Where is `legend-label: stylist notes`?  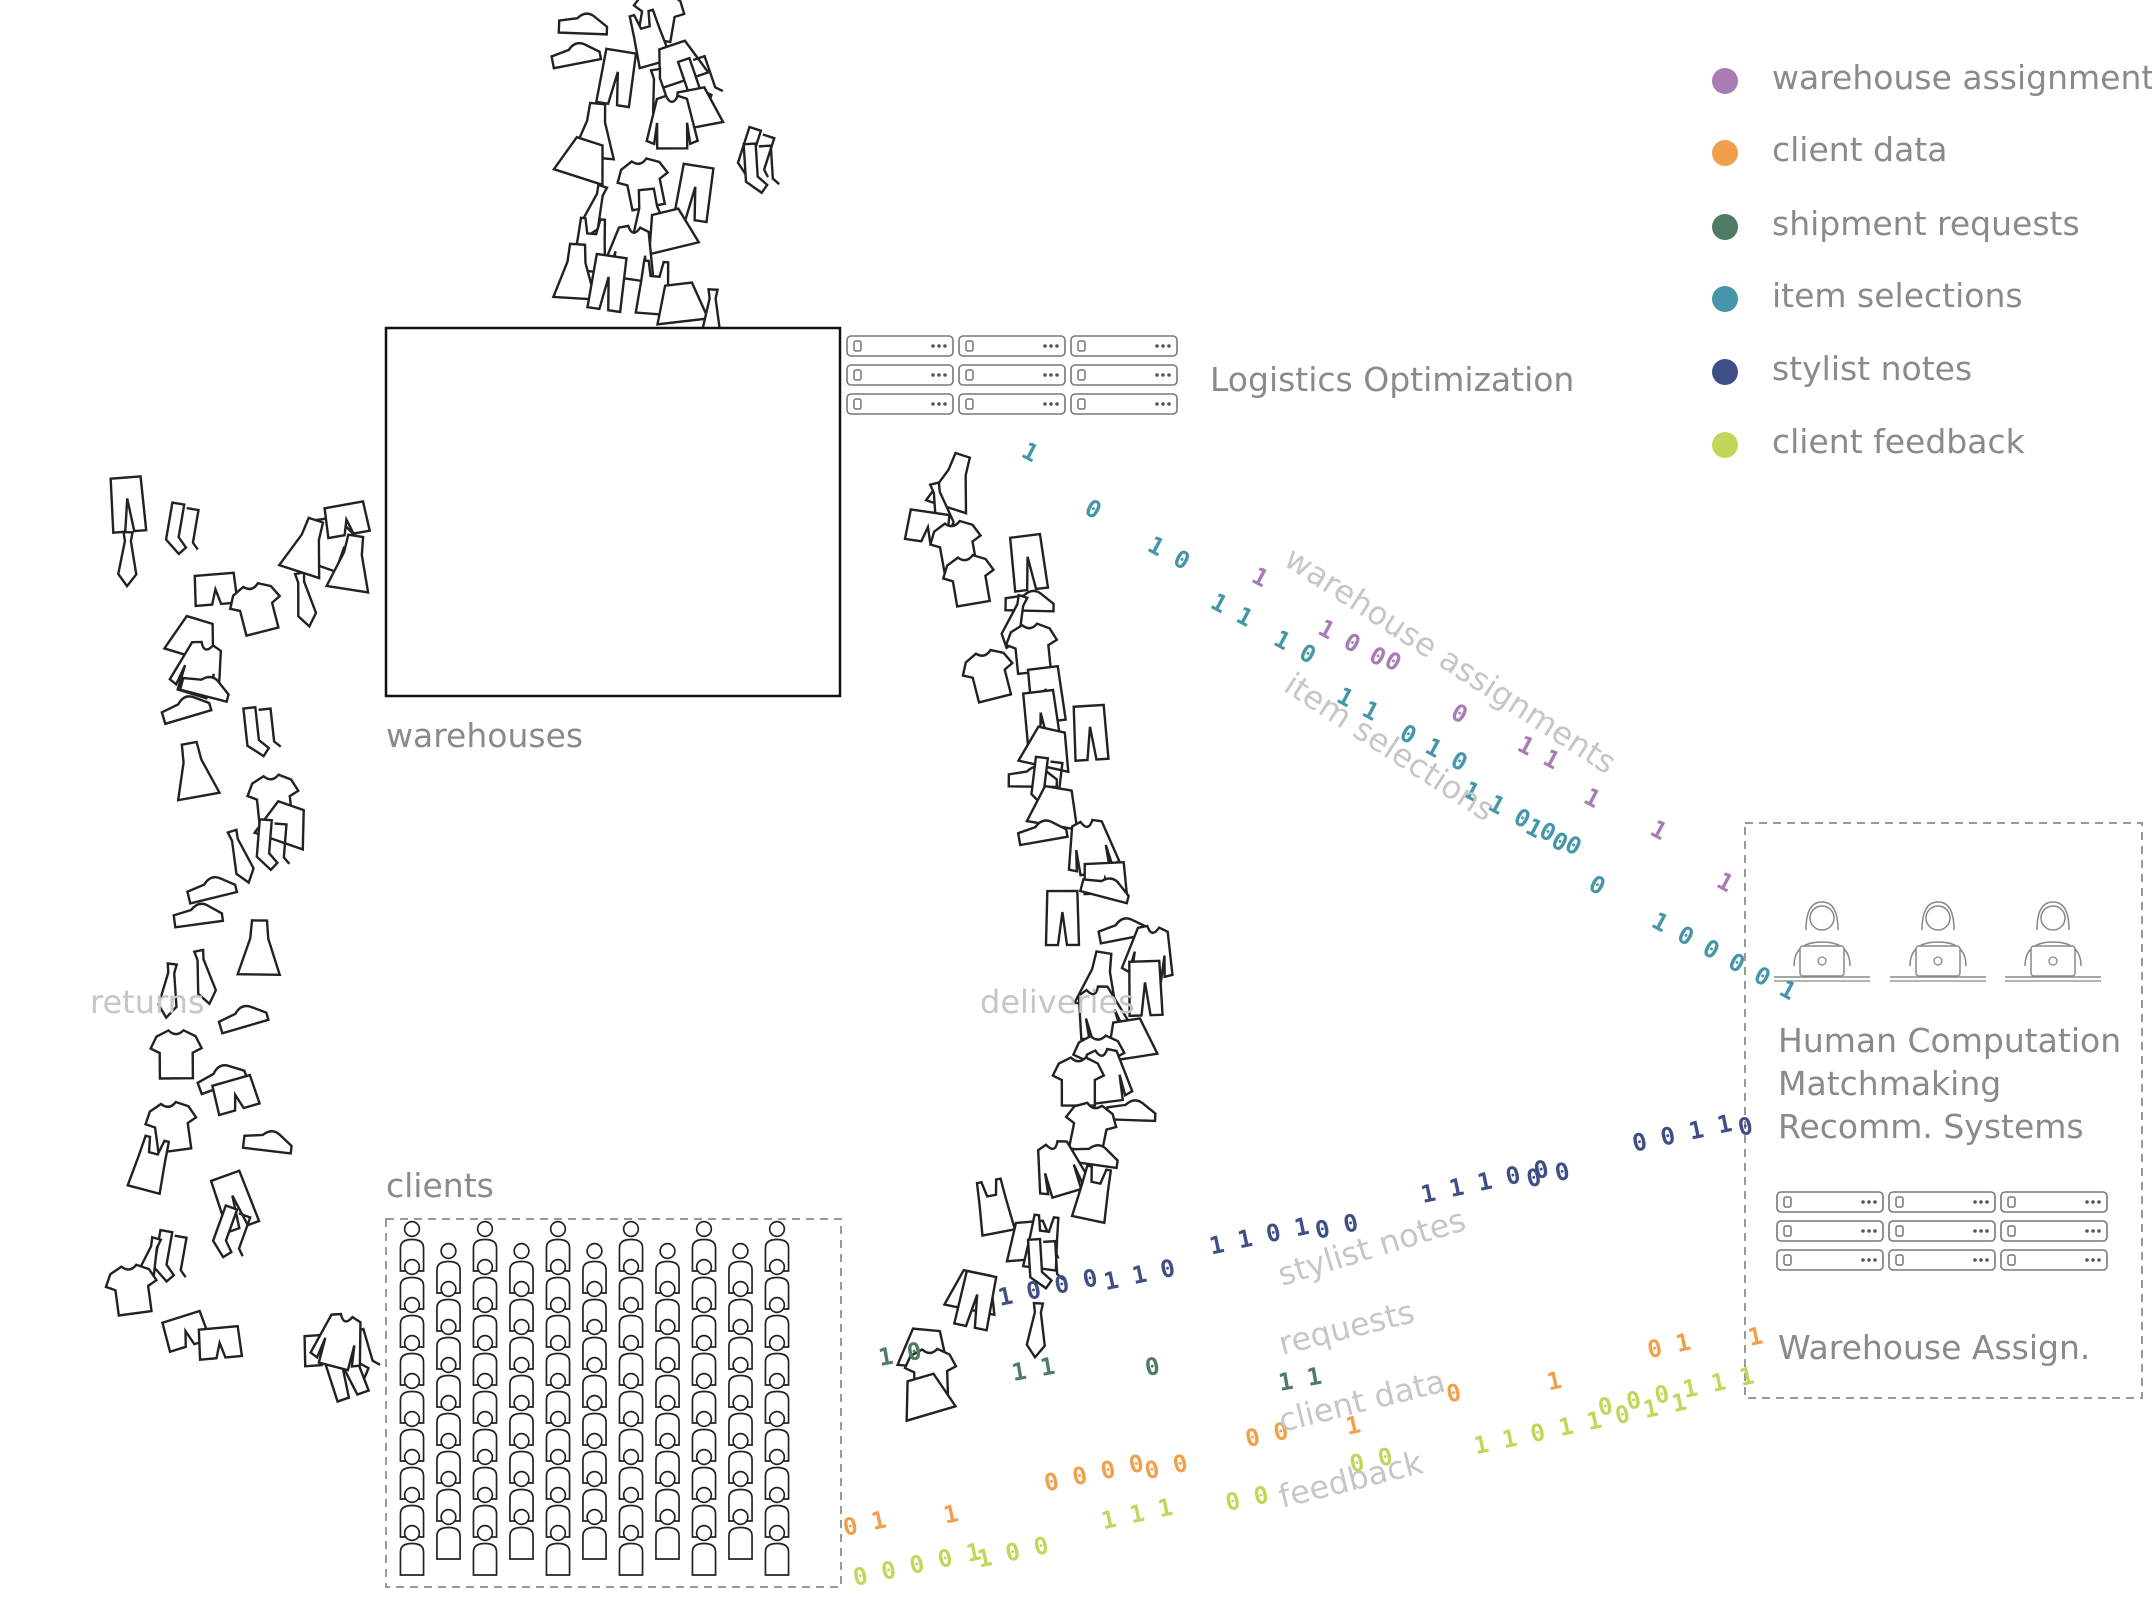
legend-label: stylist notes is located at coordinates (1872, 368).